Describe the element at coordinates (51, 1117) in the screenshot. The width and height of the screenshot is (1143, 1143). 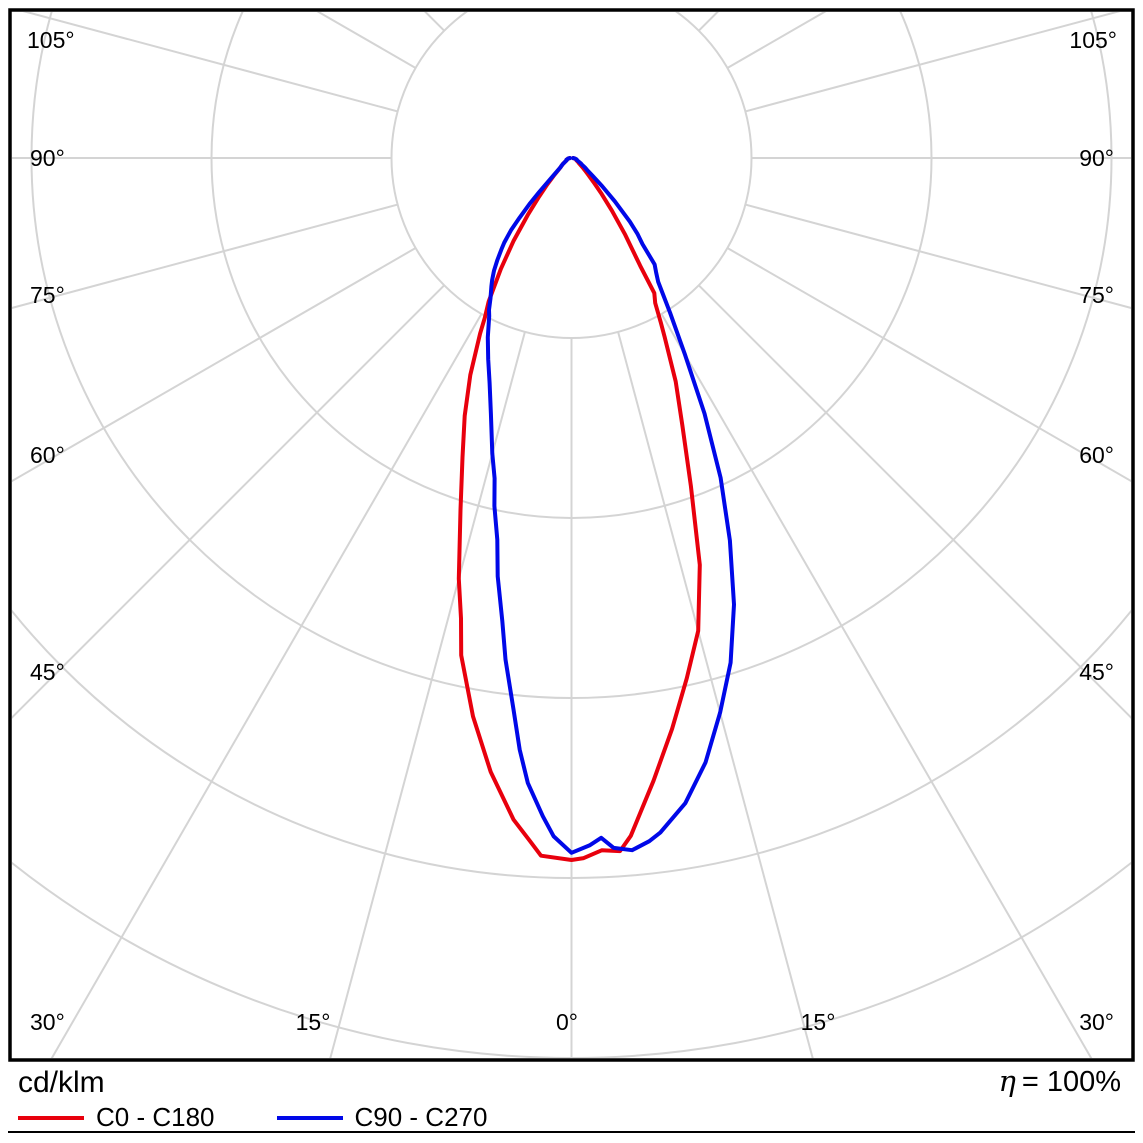
I see `legend-swatch-c0-c180` at that location.